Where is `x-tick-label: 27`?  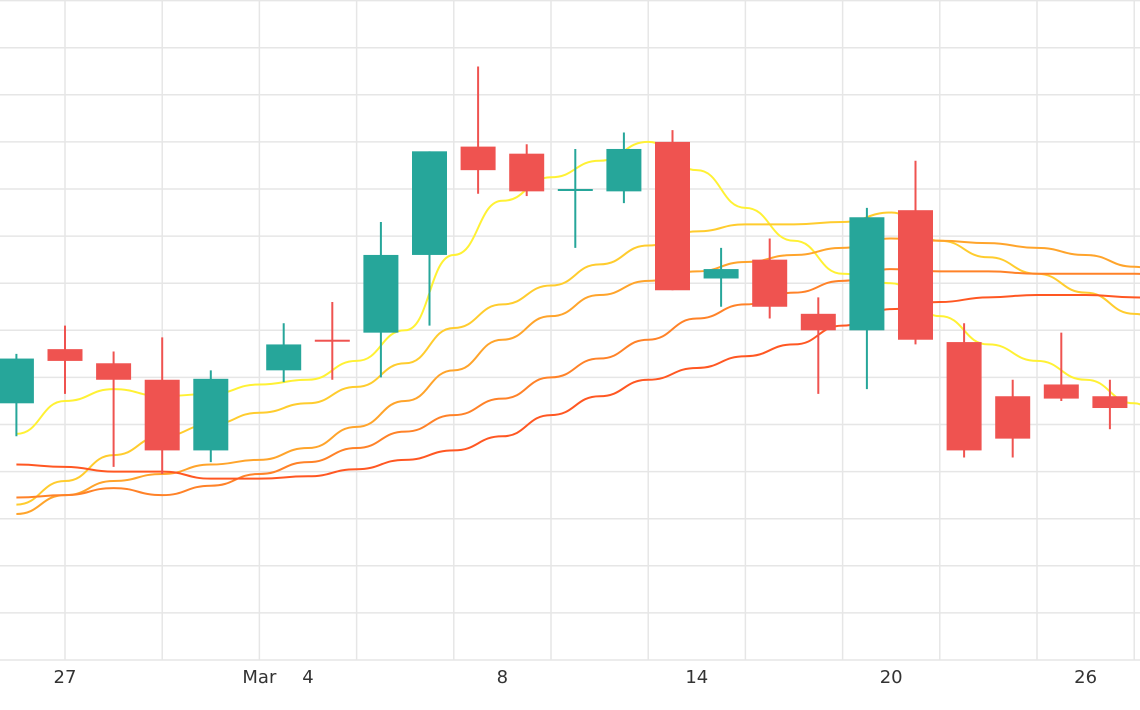 x-tick-label: 27 is located at coordinates (65, 677).